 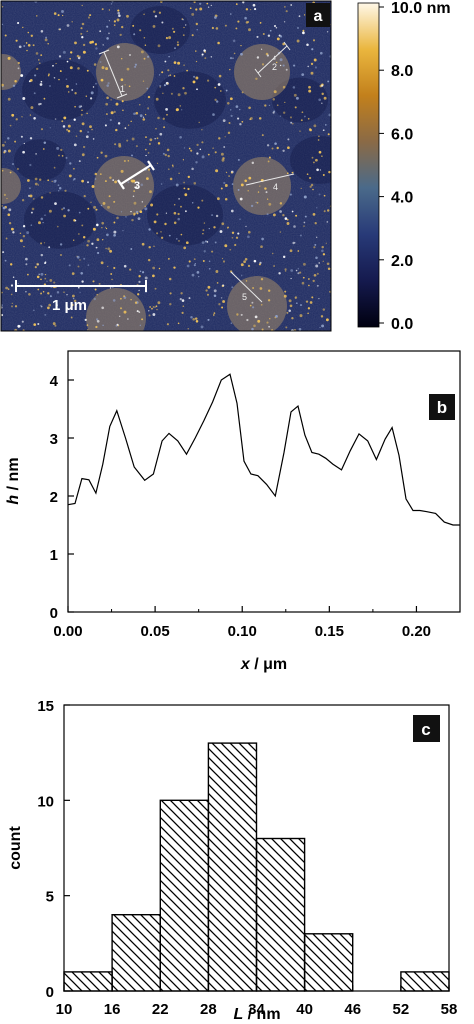 What do you see at coordinates (352, 1009) in the screenshot?
I see `histogram-x-tick-label: 46` at bounding box center [352, 1009].